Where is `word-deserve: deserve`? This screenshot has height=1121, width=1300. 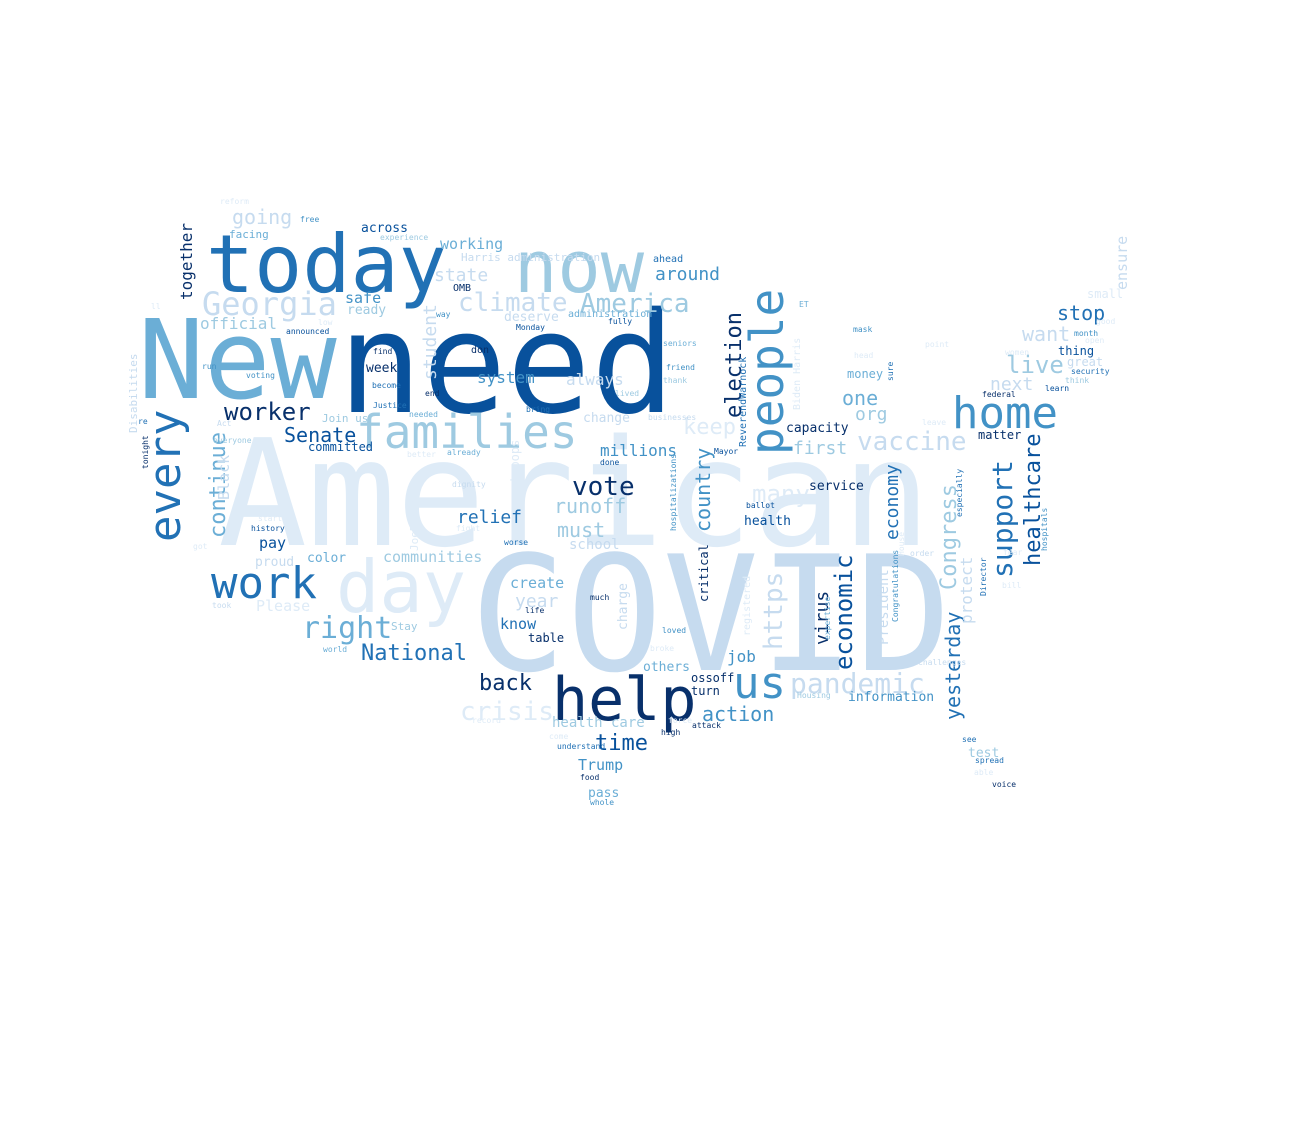 word-deserve: deserve is located at coordinates (531, 317).